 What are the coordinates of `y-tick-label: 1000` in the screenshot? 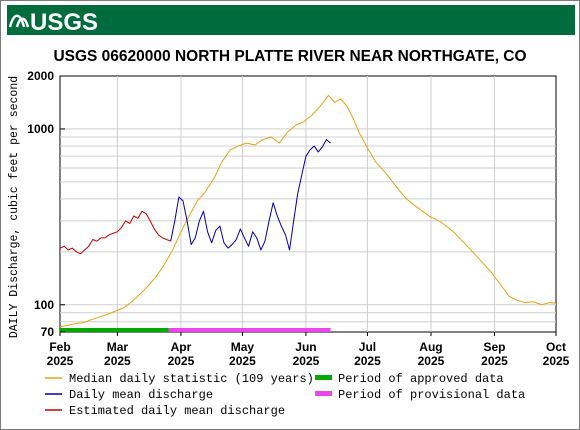 It's located at (40, 129).